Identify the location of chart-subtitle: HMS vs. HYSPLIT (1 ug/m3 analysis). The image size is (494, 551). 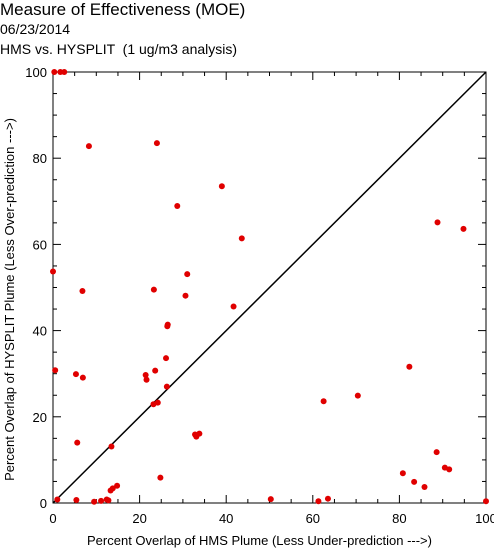
(119, 49).